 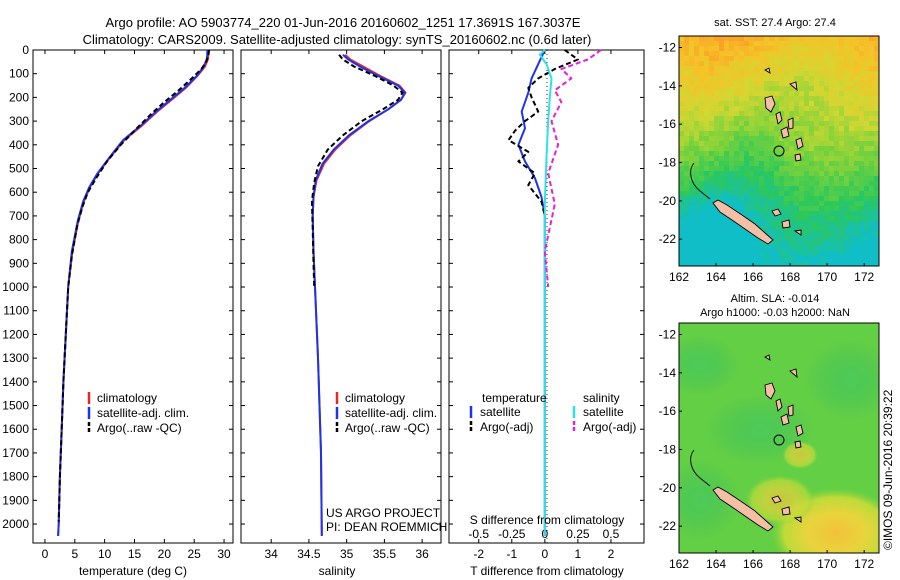 What do you see at coordinates (139, 428) in the screenshot?
I see `legend-label-argo: Argo(..raw -QC)` at bounding box center [139, 428].